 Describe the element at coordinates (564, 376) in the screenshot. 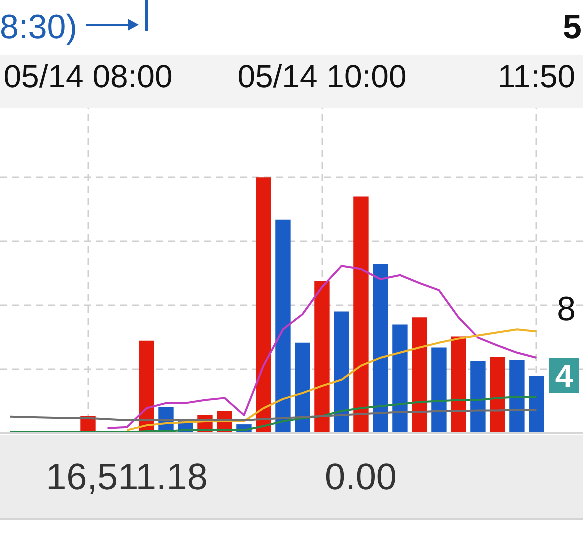

I see `text: 4` at that location.